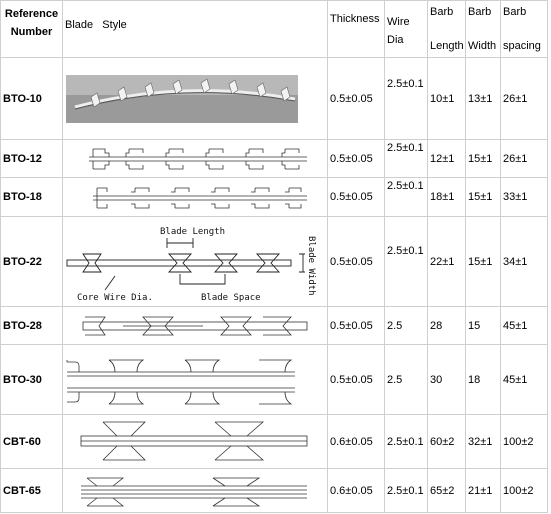  Describe the element at coordinates (192, 232) in the screenshot. I see `blade-length-label: Blade Length` at that location.